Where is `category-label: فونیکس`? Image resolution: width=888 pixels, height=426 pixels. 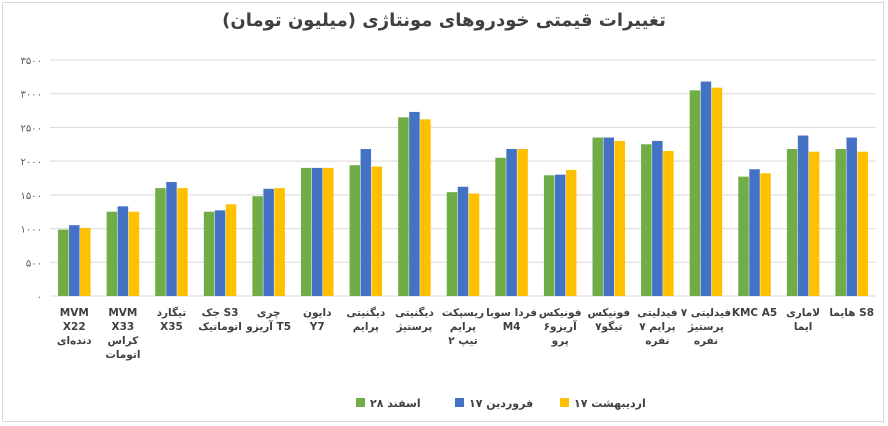 category-label: فونیکس is located at coordinates (560, 313).